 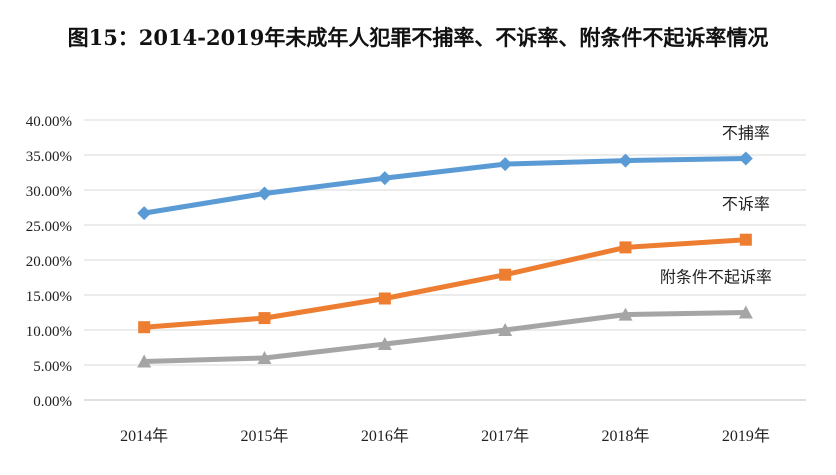 What do you see at coordinates (49, 227) in the screenshot?
I see `y-tick-label: 25.00%` at bounding box center [49, 227].